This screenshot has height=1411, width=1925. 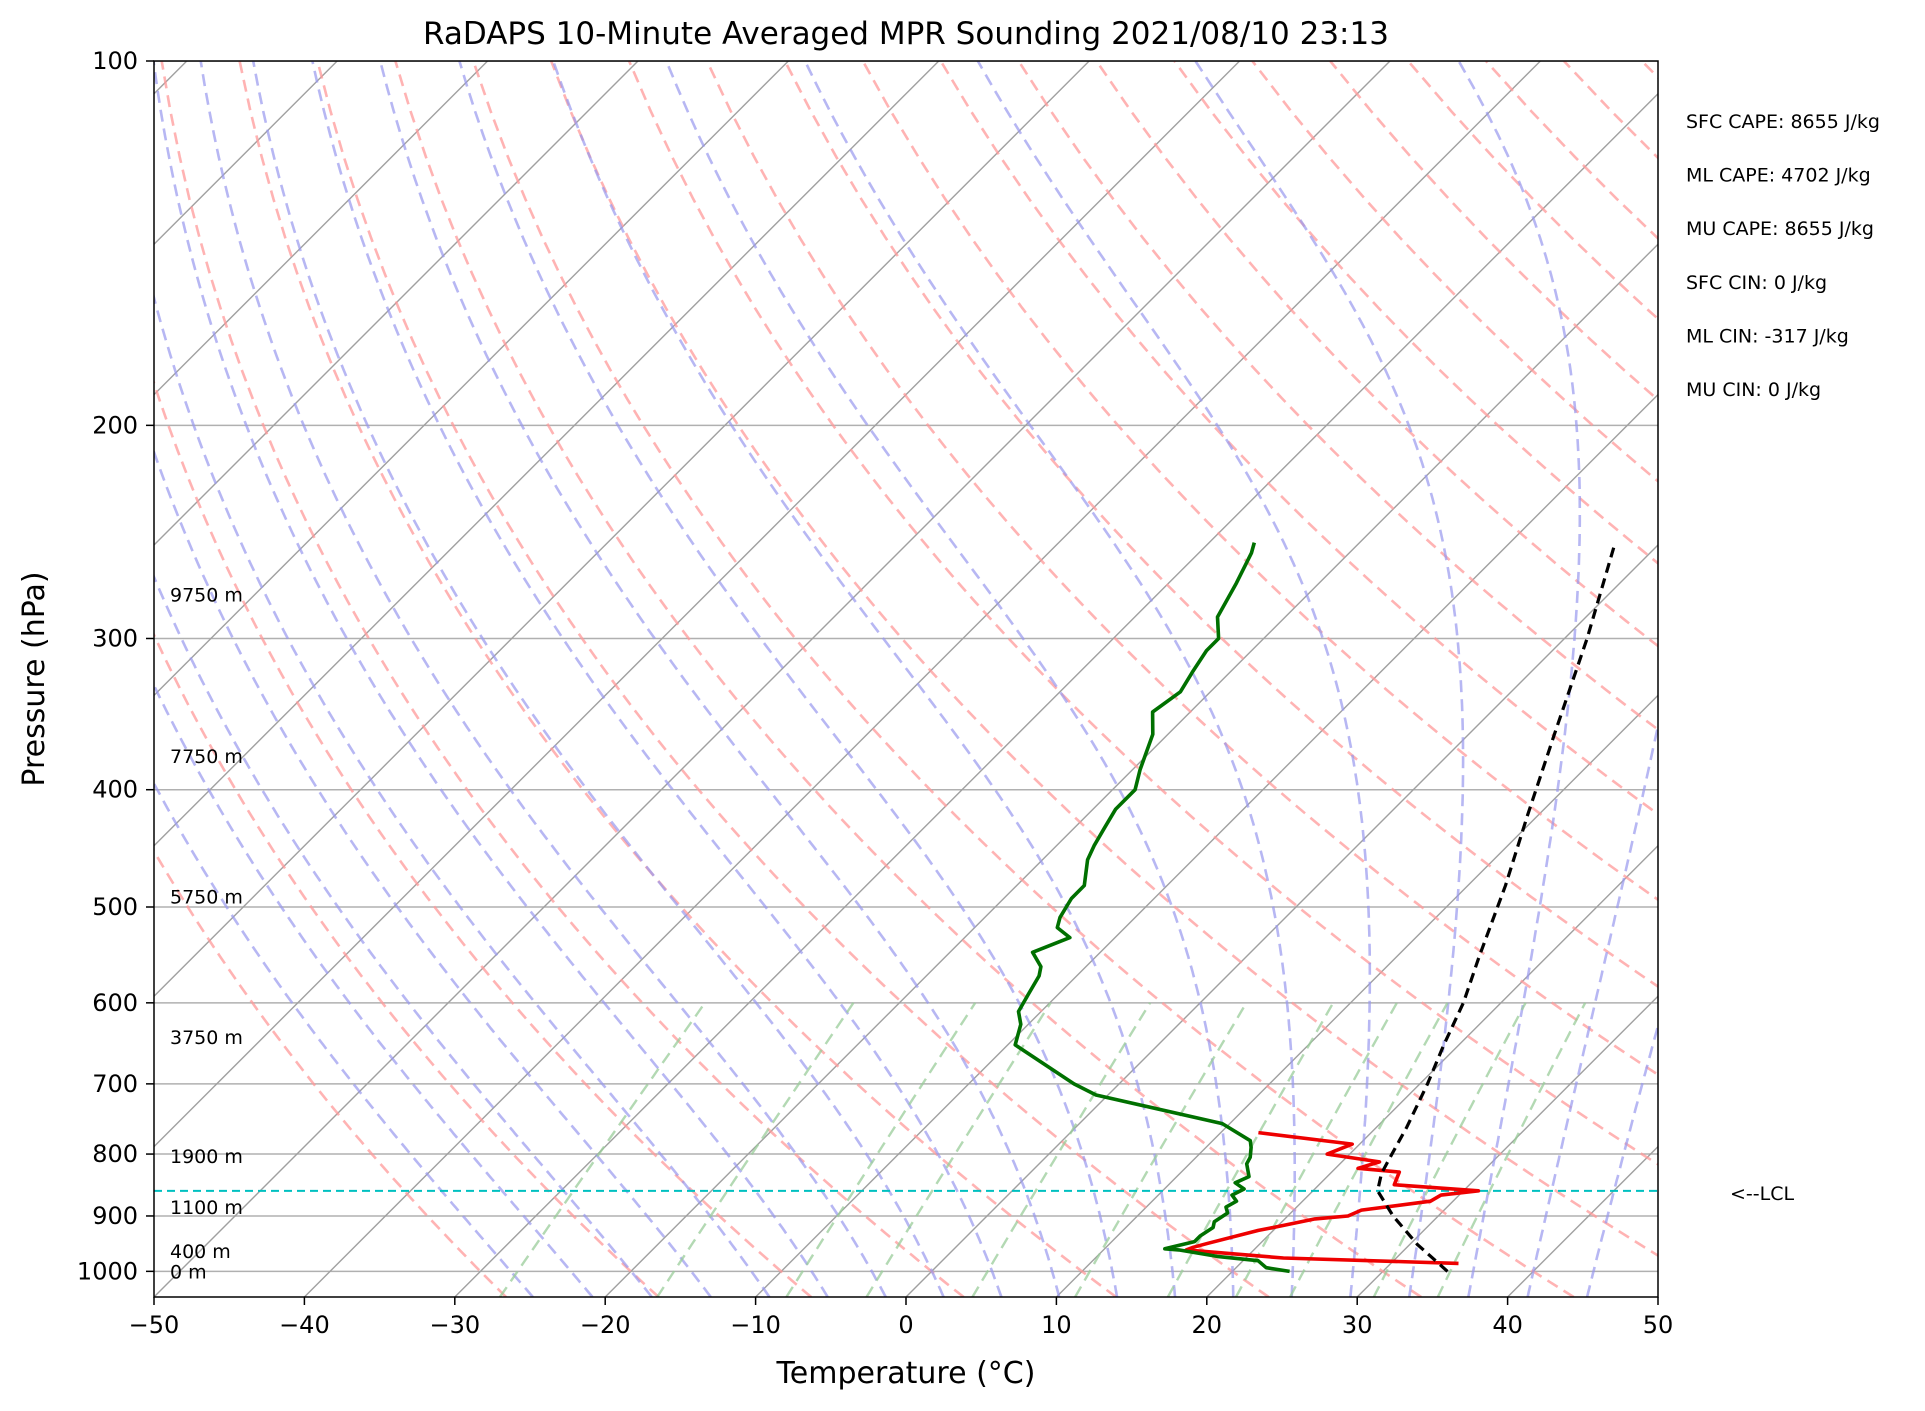 I want to click on height-label: 0 m, so click(x=188, y=1272).